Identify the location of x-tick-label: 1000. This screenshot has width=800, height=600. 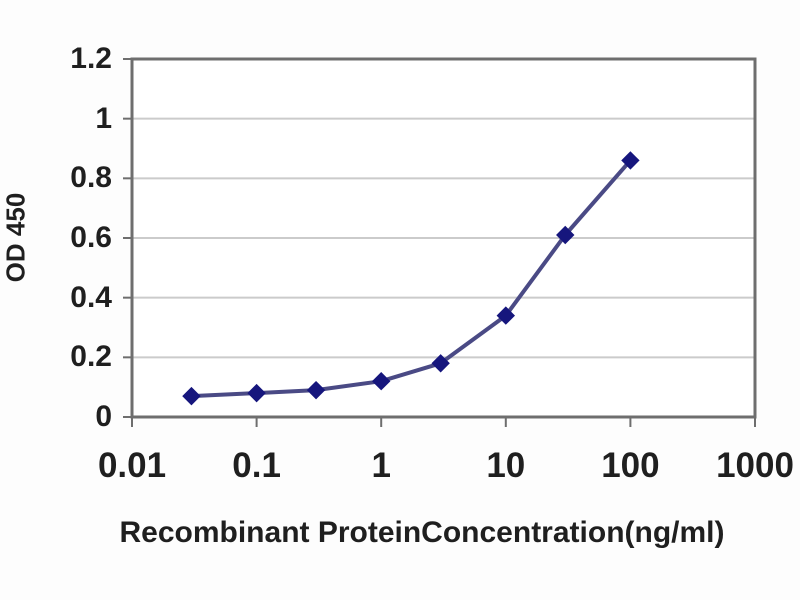
(755, 465).